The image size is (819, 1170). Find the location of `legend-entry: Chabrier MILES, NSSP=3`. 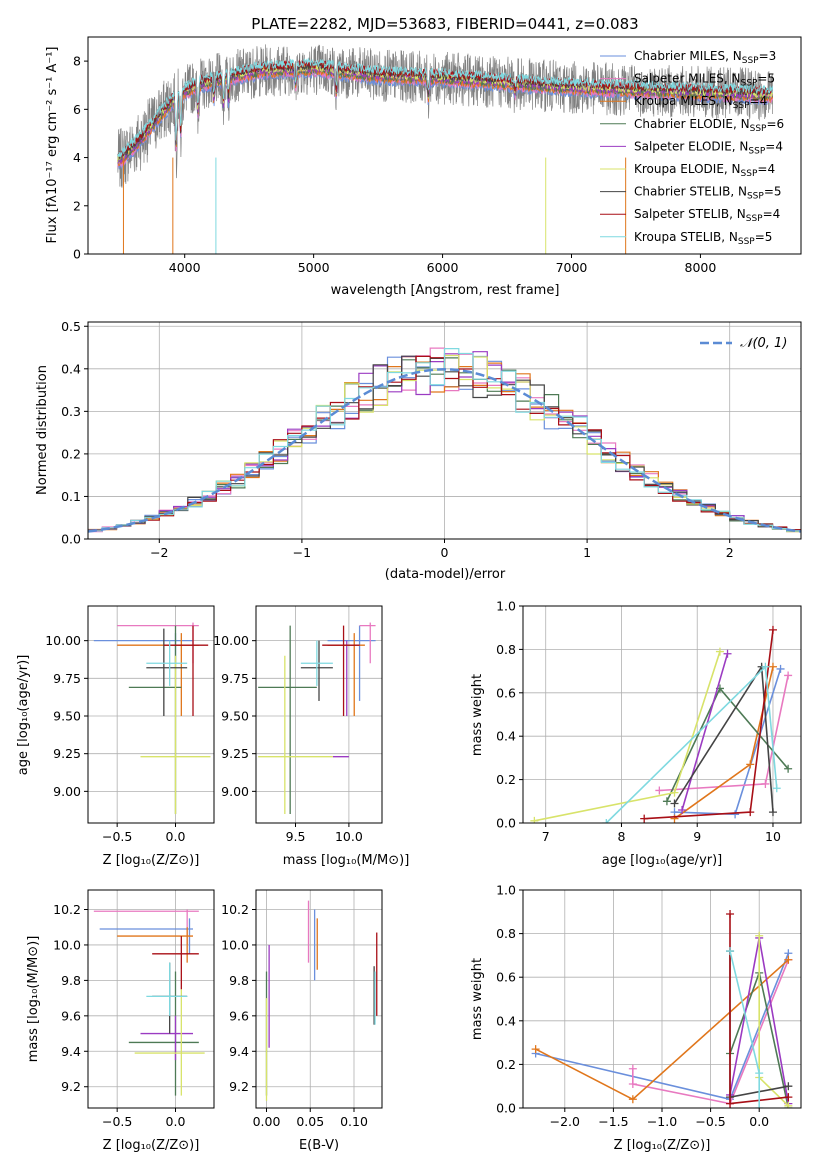

legend-entry: Chabrier MILES, NSSP=3 is located at coordinates (705, 57).